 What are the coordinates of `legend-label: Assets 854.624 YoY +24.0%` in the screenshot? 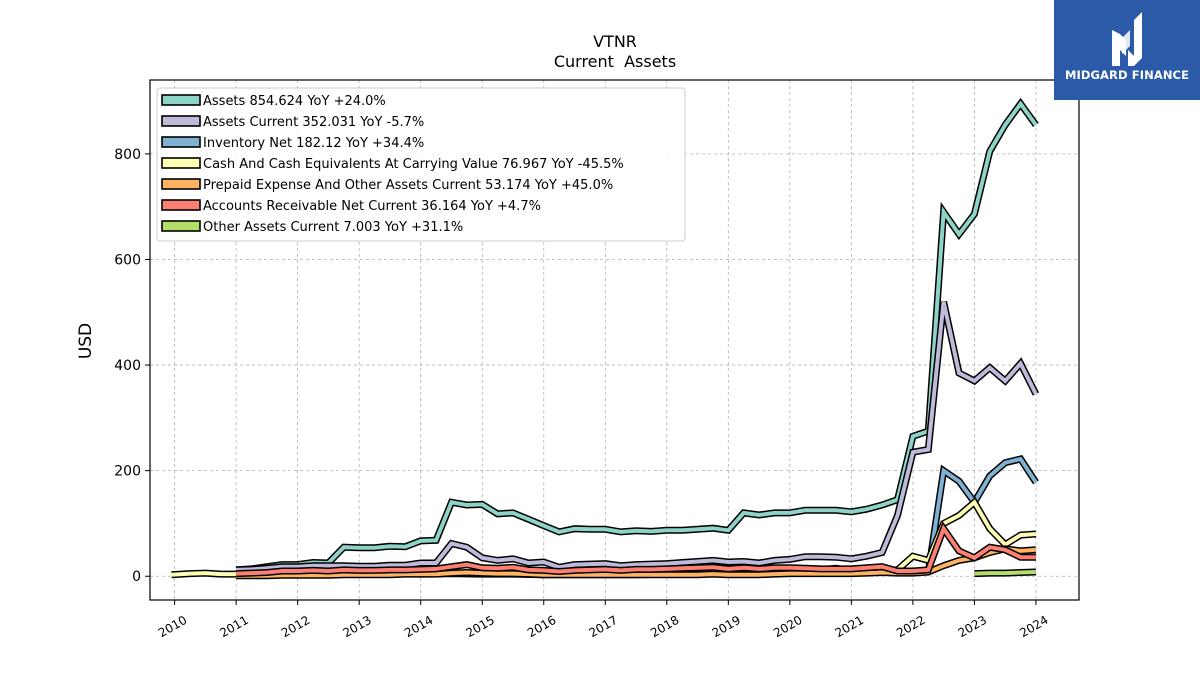 It's located at (294, 101).